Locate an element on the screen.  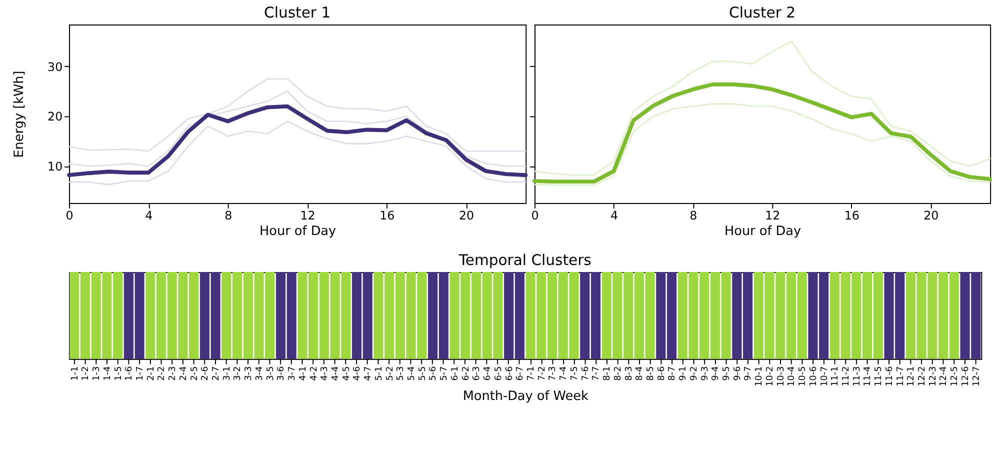
x-tick-label: 7-5 is located at coordinates (575, 373).